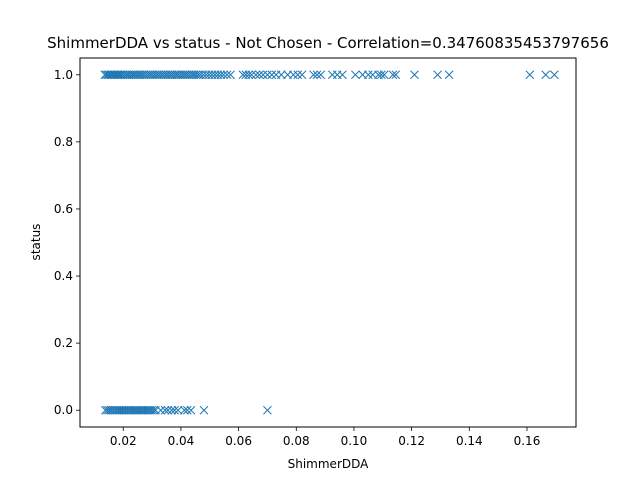 The image size is (640, 480). What do you see at coordinates (181, 441) in the screenshot?
I see `x-tick-label: 0.04` at bounding box center [181, 441].